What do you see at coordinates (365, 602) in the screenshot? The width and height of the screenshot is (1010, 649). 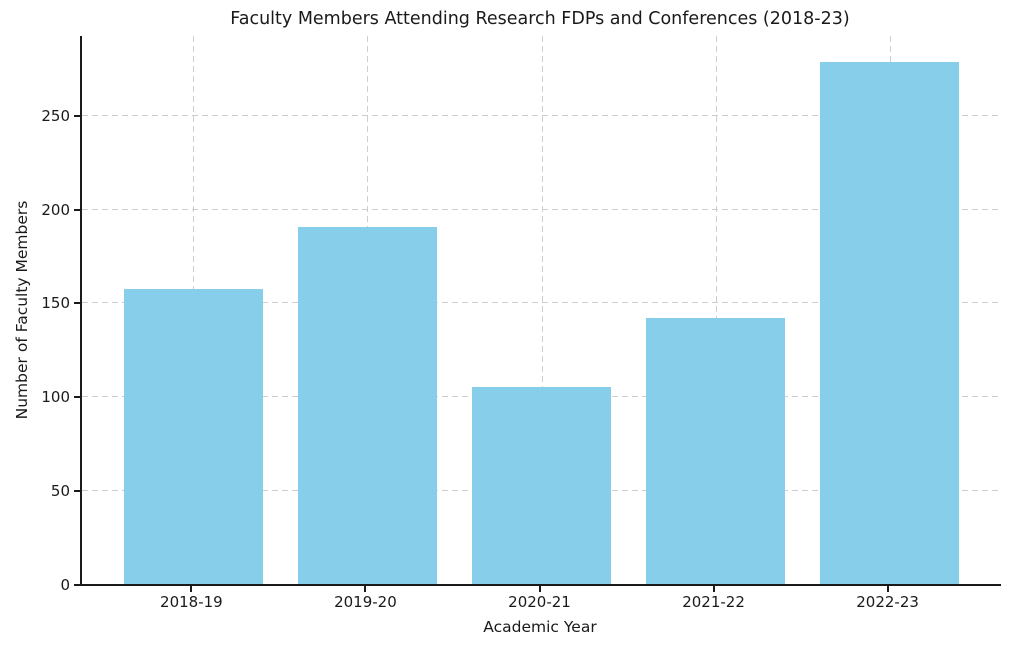 I see `x-tick-label-2019-20: 2019-20` at bounding box center [365, 602].